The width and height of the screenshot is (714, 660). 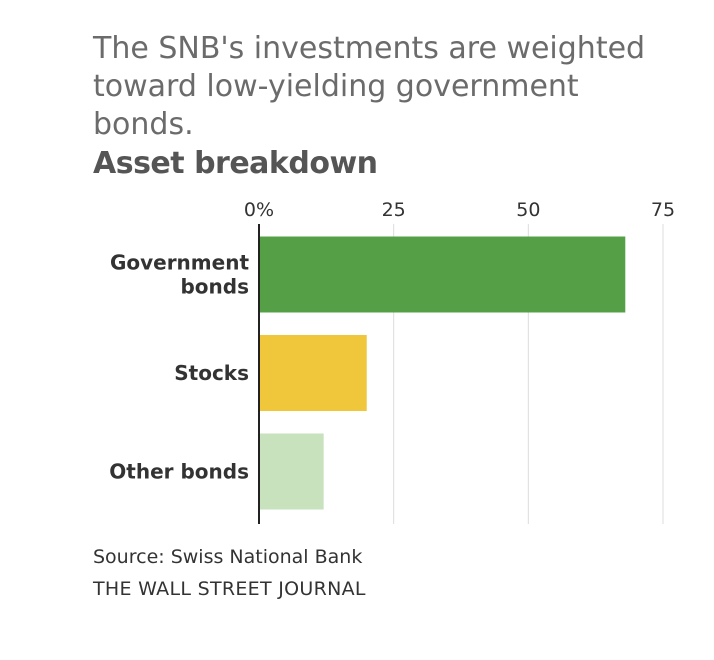 I want to click on x-tick-label: 75, so click(x=663, y=210).